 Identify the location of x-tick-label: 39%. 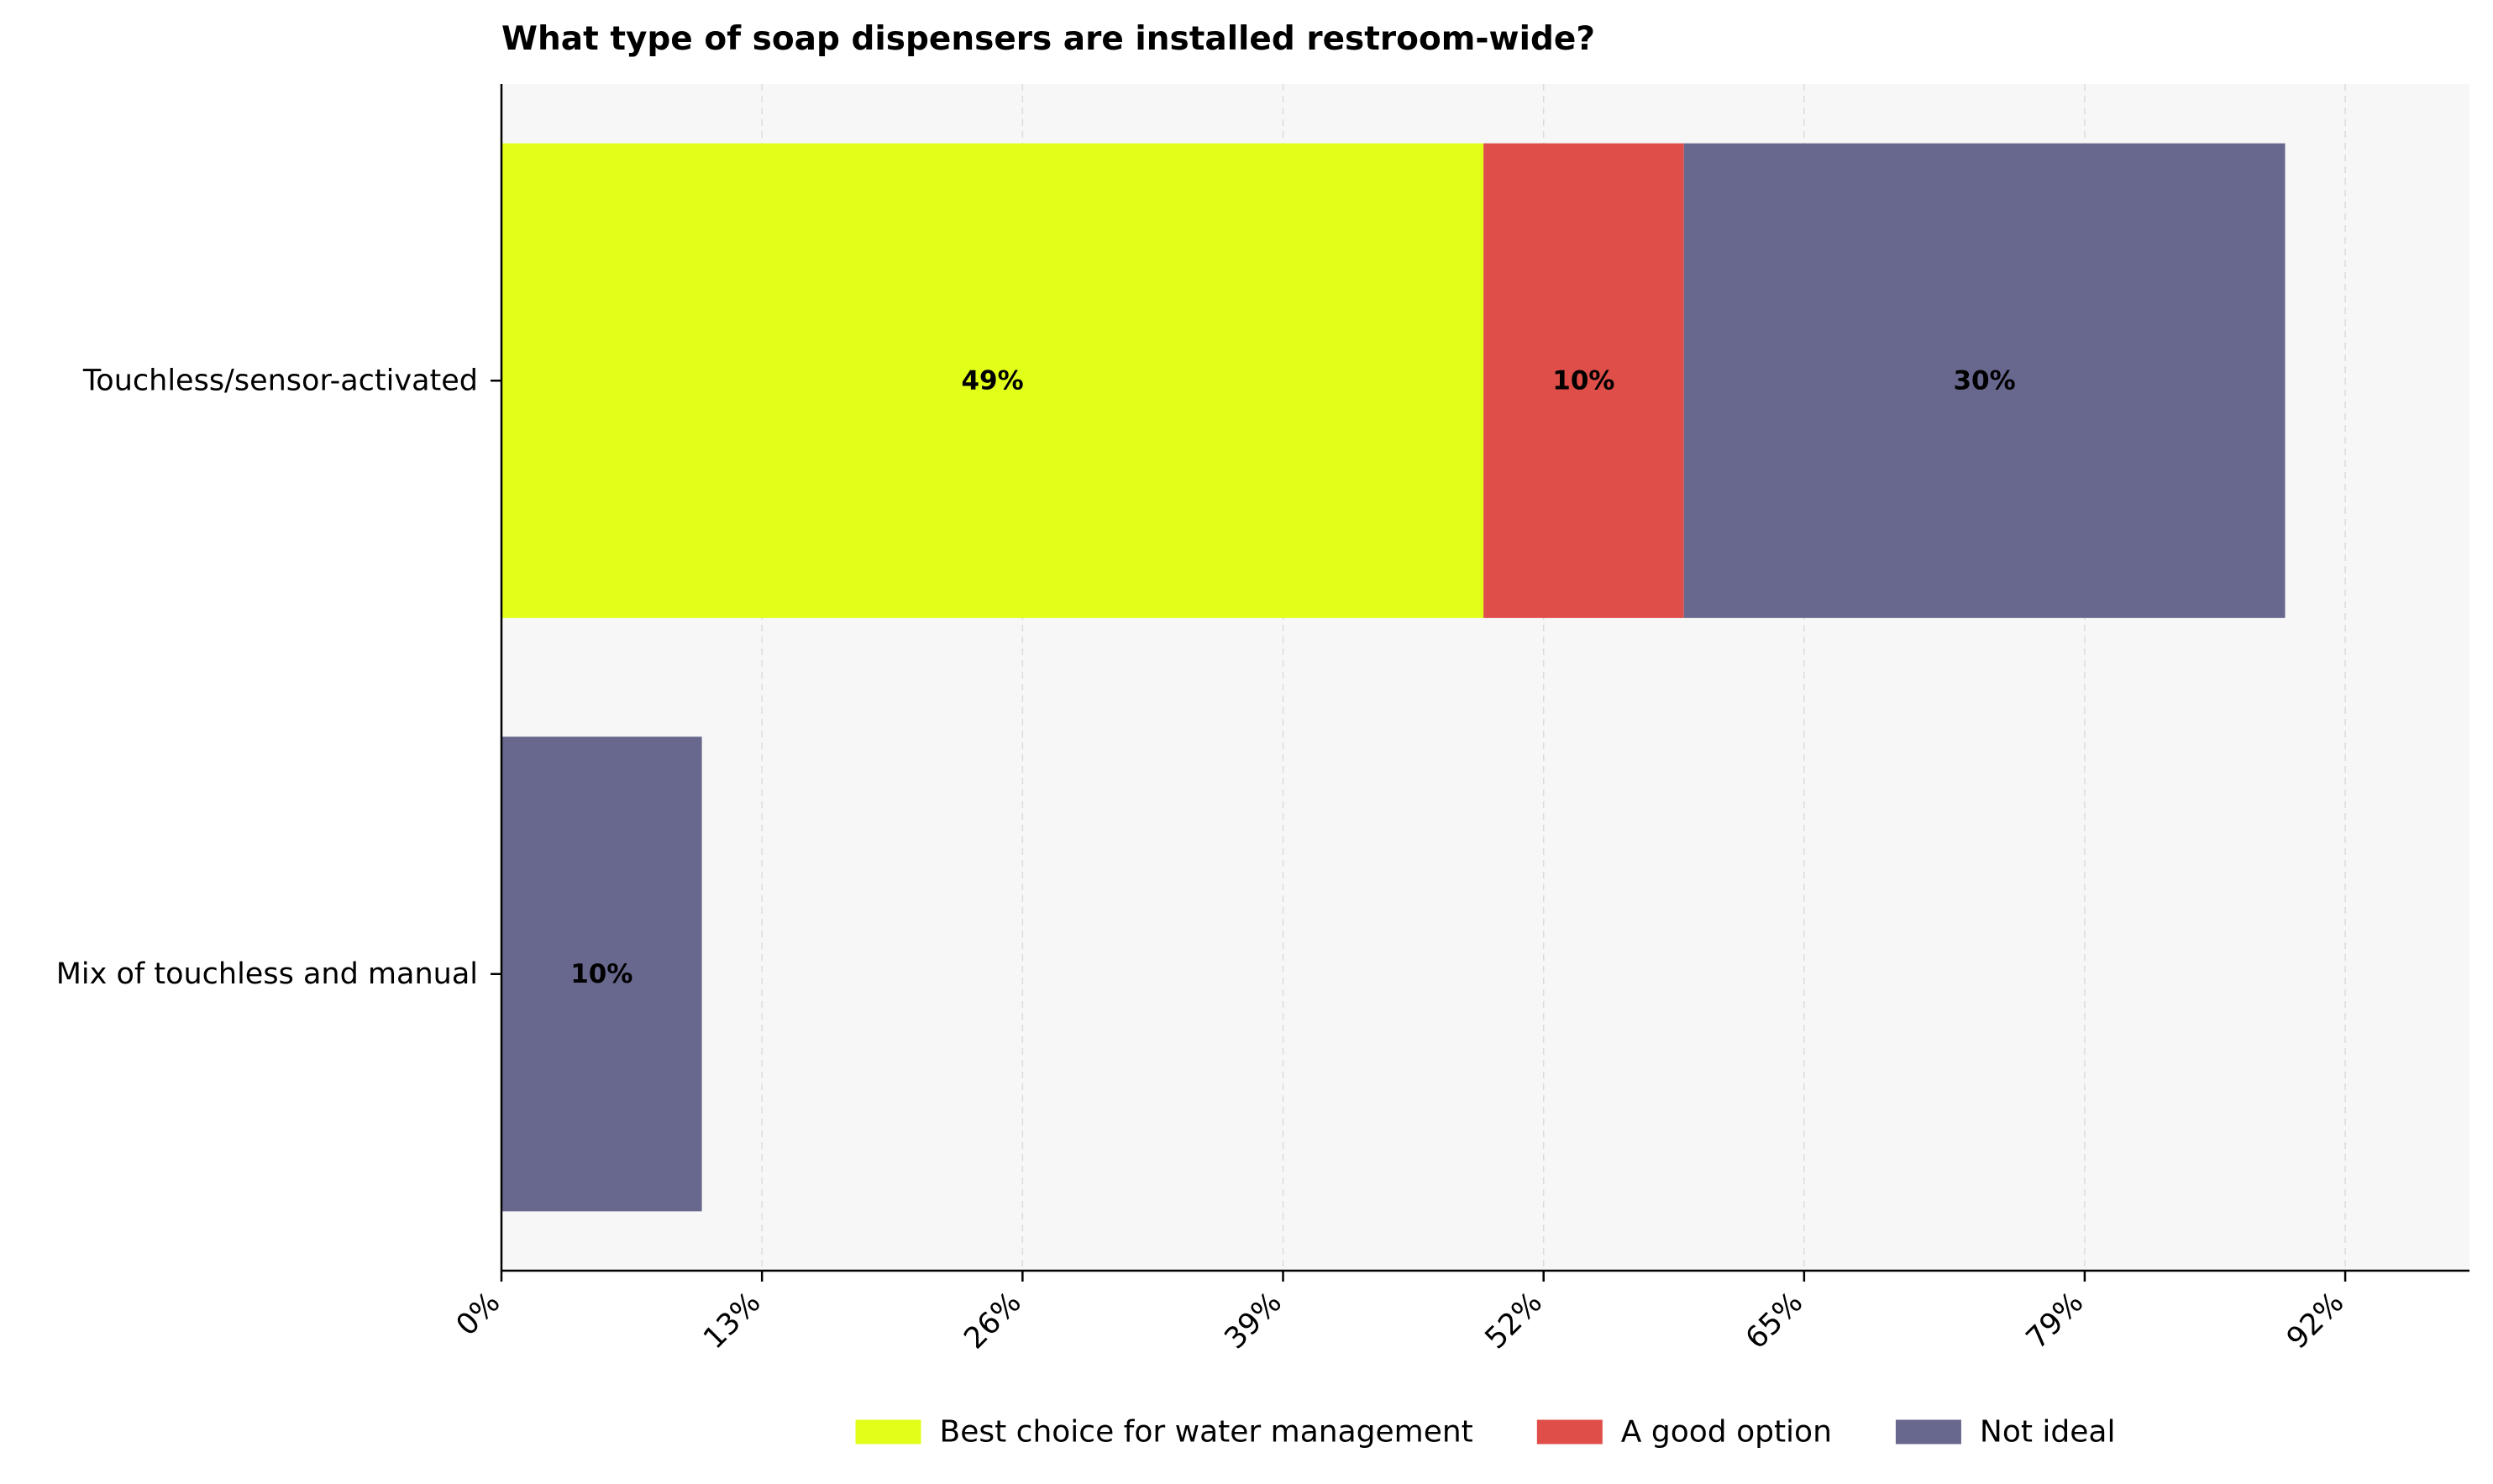
(1253, 1321).